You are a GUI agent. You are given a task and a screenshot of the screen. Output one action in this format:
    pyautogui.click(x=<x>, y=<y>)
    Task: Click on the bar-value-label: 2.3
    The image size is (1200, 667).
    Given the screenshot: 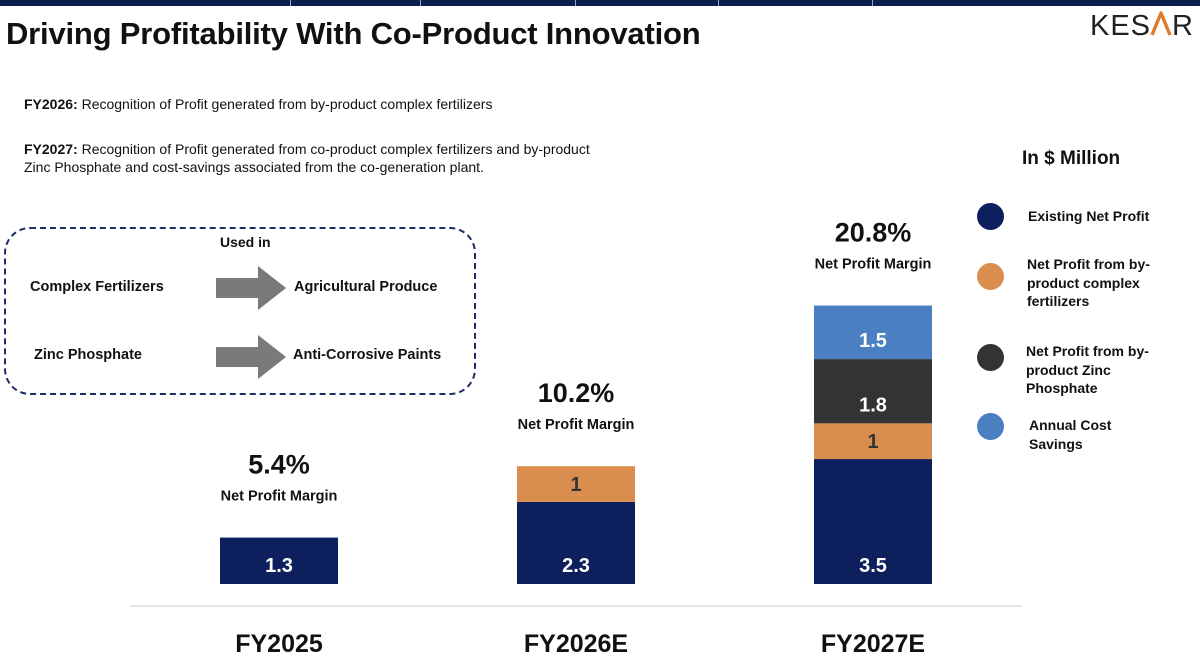 What is the action you would take?
    pyautogui.click(x=576, y=566)
    